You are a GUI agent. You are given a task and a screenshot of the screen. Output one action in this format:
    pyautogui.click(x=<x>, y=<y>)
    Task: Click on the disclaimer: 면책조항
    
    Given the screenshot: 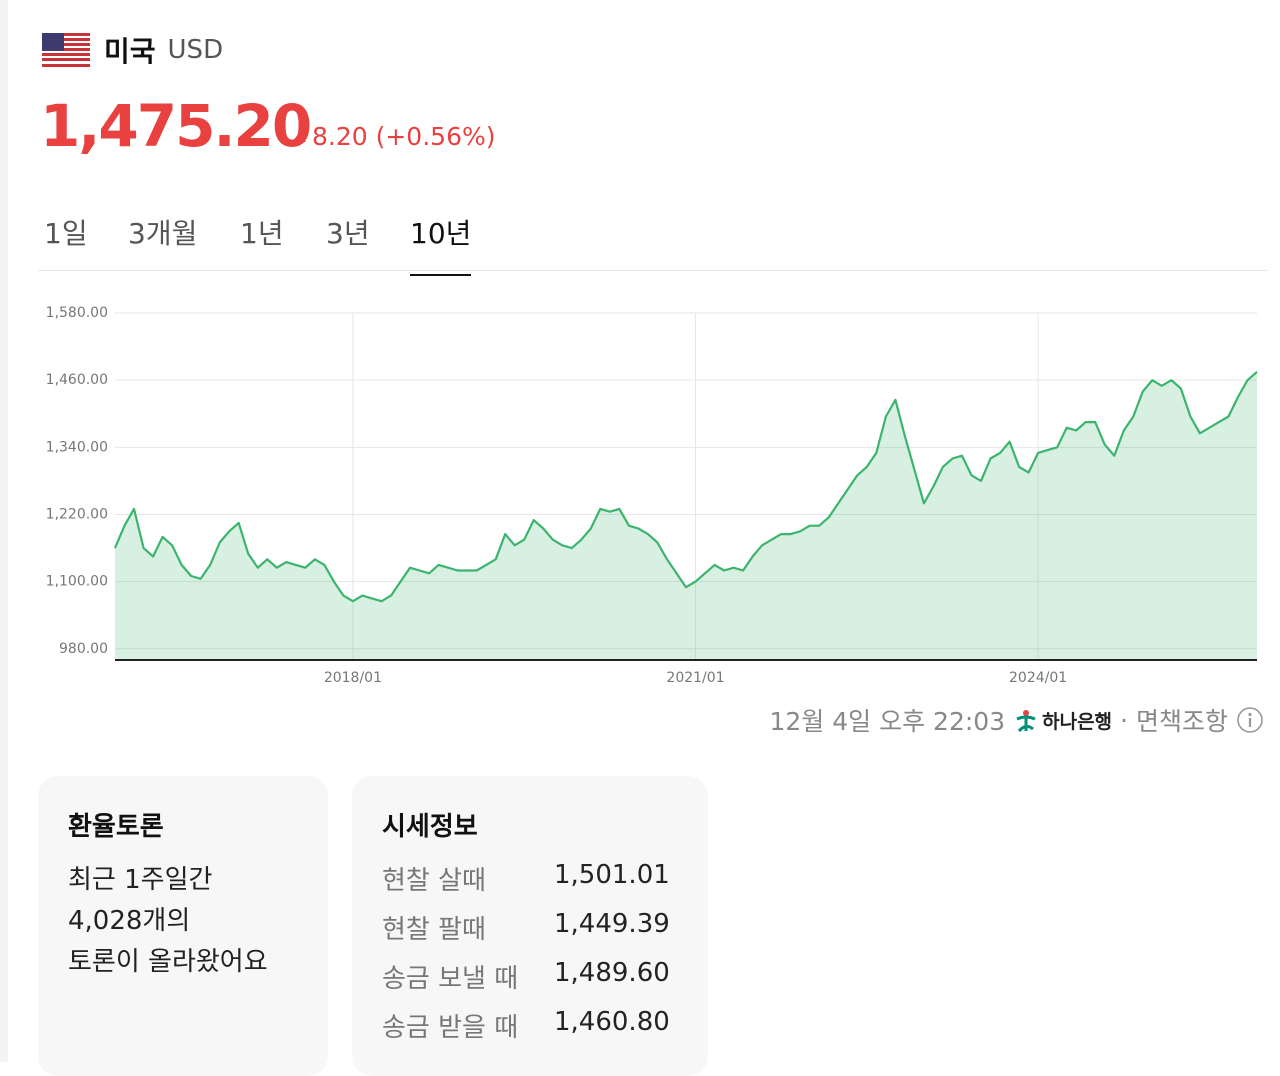 What is the action you would take?
    pyautogui.click(x=1181, y=721)
    